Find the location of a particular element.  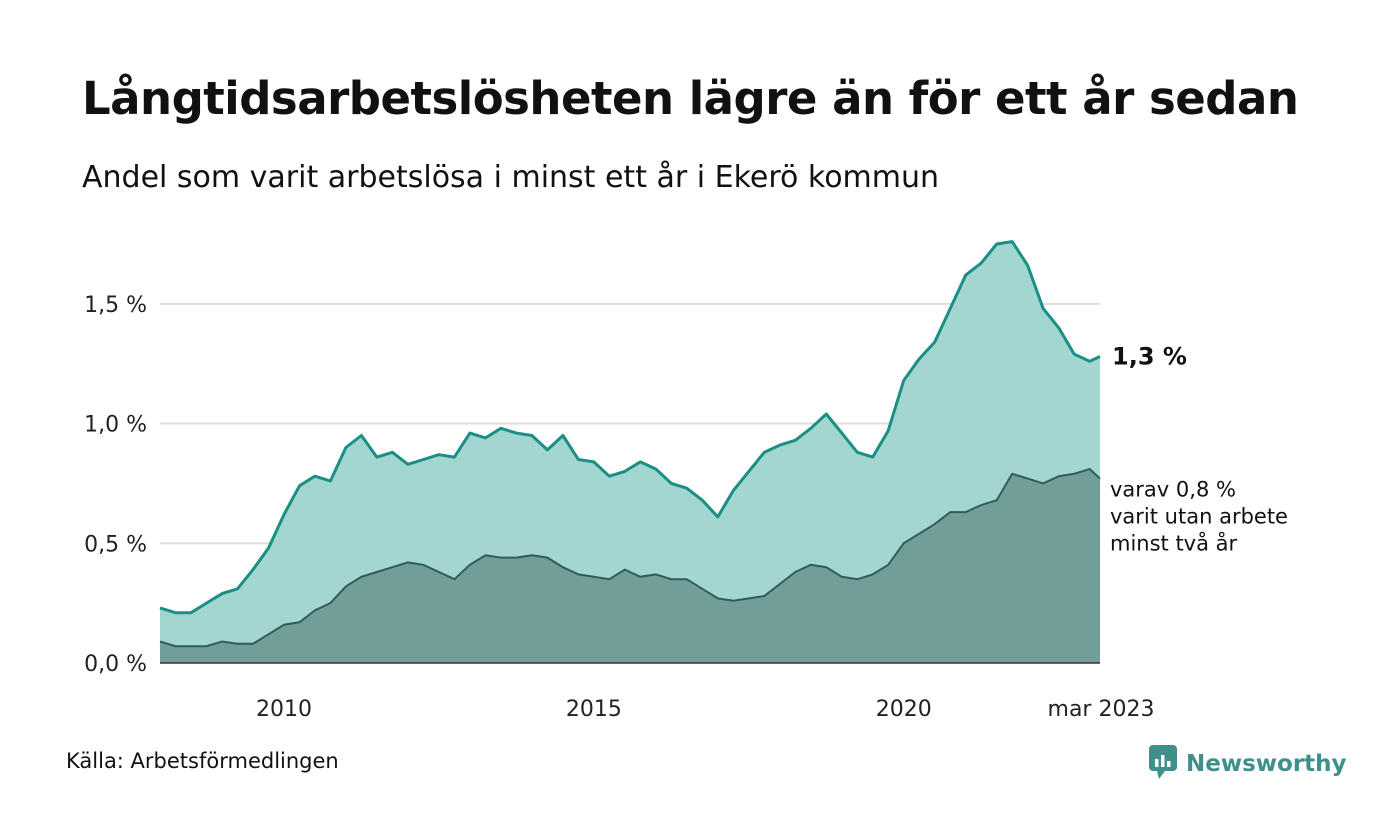

x-tick-label: 2020 is located at coordinates (904, 709).